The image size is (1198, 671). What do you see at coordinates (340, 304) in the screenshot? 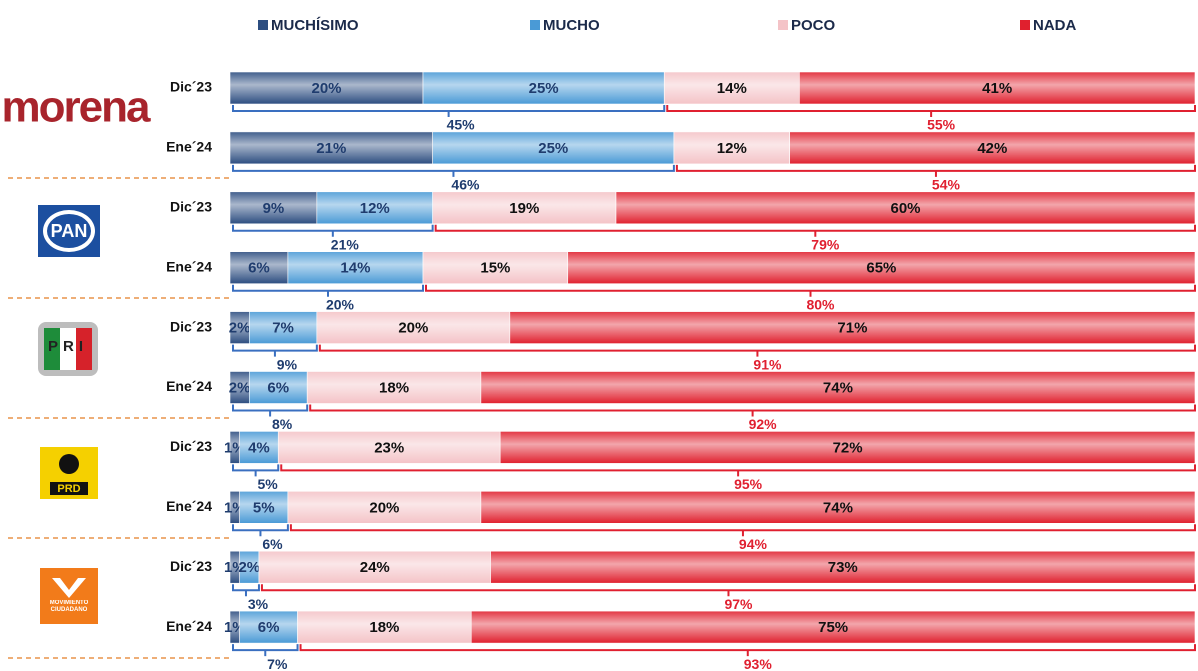
I see `bracket-label: 20%` at bounding box center [340, 304].